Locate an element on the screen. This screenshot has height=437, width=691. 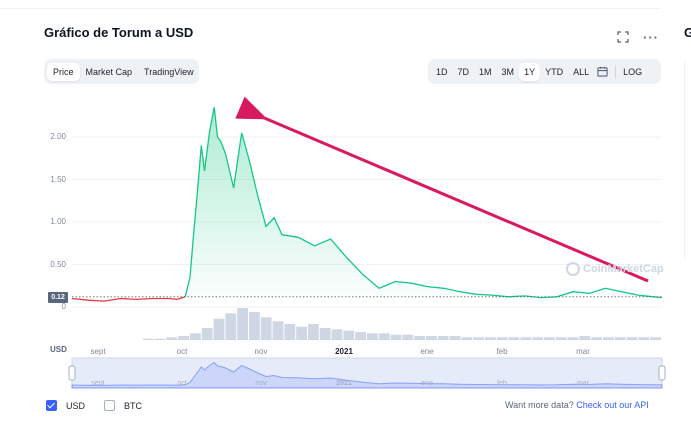
more-dots-icon: ··· is located at coordinates (651, 37).